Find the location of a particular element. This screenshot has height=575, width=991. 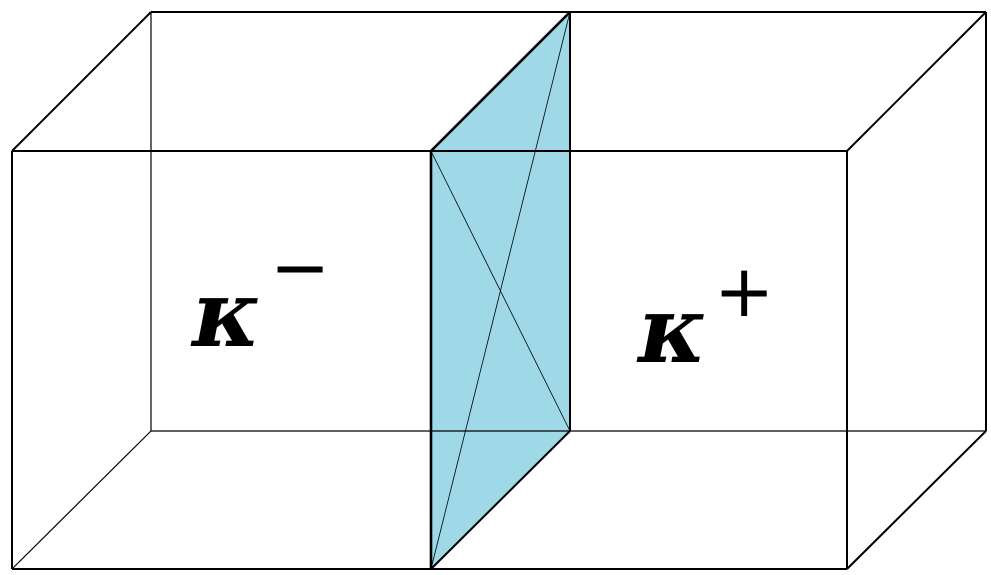

kappa-plus-superscript: + is located at coordinates (744, 291).